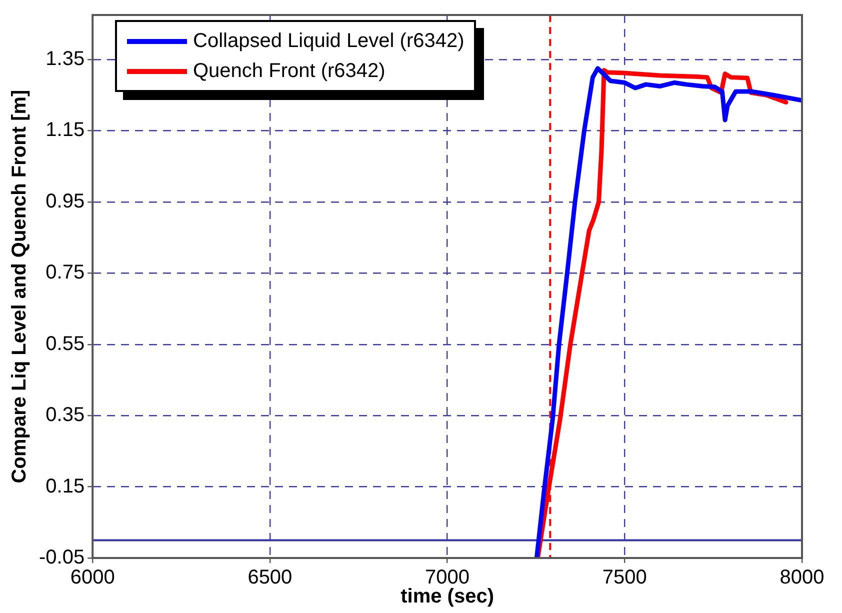 Image resolution: width=842 pixels, height=613 pixels. Describe the element at coordinates (65, 415) in the screenshot. I see `y-tick-label: 0.35` at that location.